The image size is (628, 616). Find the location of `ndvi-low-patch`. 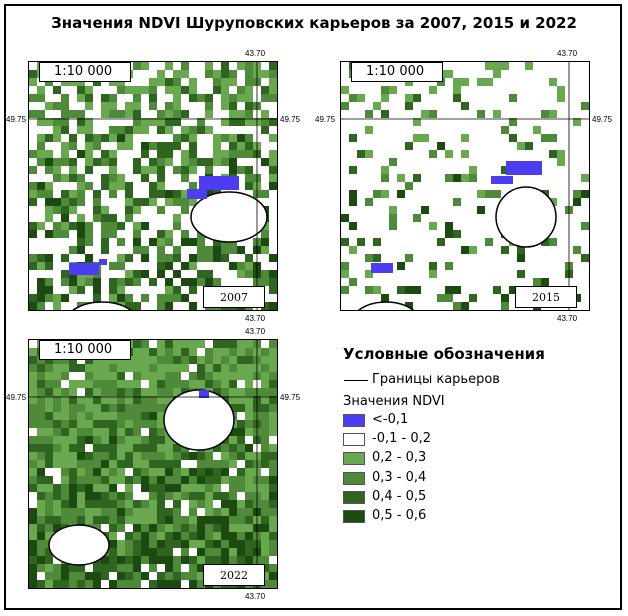

ndvi-low-patch is located at coordinates (524, 168).